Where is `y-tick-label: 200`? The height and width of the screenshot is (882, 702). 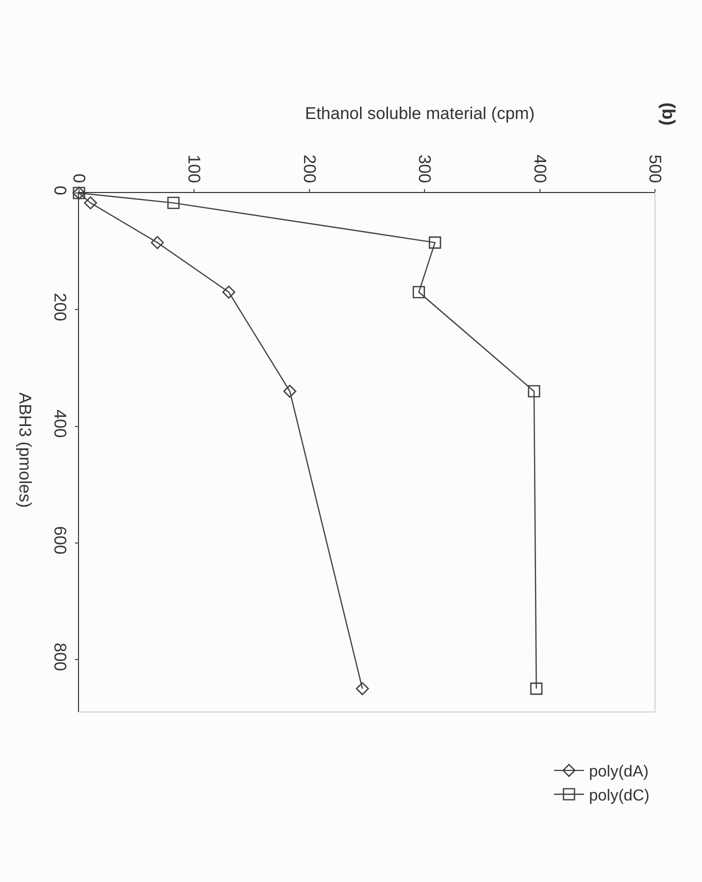 y-tick-label: 200 is located at coordinates (60, 307).